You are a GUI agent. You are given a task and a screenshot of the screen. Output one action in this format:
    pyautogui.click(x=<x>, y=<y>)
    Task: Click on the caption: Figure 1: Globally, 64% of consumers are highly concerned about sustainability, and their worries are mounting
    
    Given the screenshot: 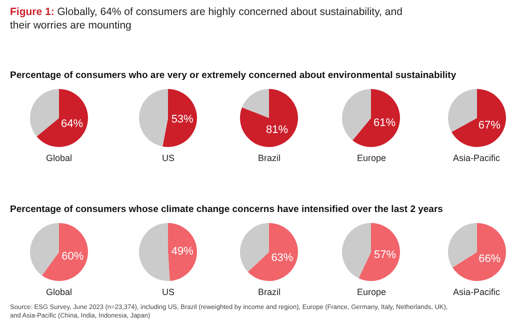 What is the action you would take?
    pyautogui.click(x=206, y=19)
    